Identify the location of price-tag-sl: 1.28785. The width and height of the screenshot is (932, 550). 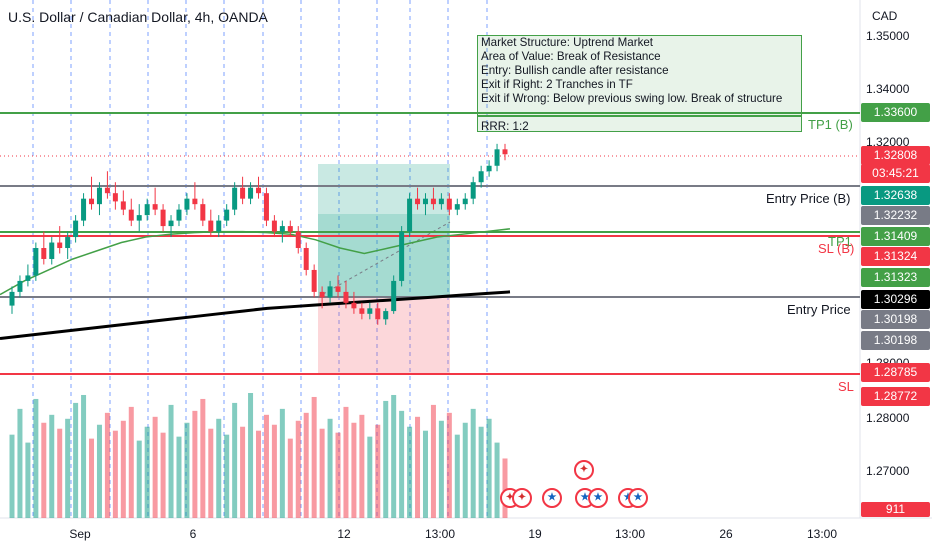
(895, 372).